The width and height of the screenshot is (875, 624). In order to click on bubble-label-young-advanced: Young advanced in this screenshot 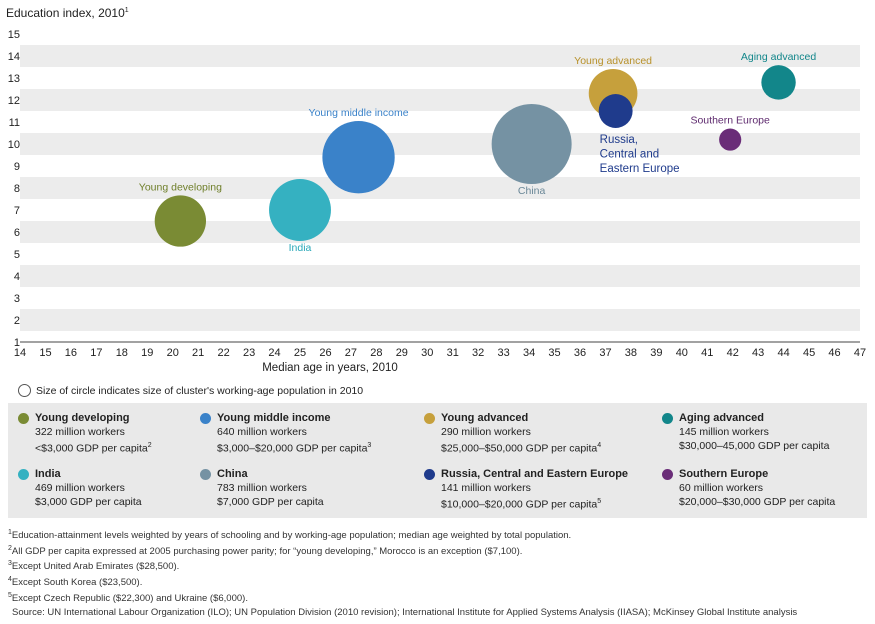, I will do `click(613, 61)`.